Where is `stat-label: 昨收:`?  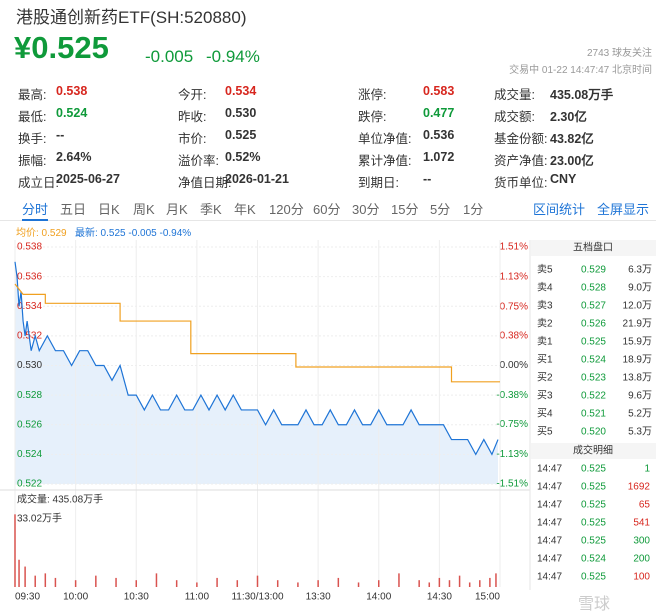 stat-label: 昨收: is located at coordinates (192, 117).